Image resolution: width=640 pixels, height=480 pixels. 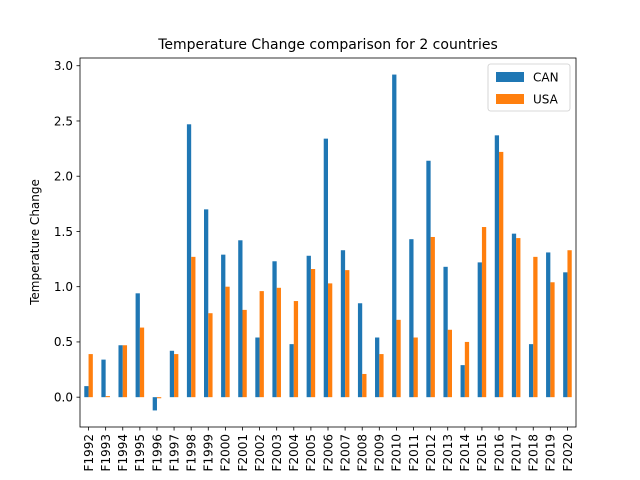 What do you see at coordinates (377, 367) in the screenshot?
I see `bar-can-f2009` at bounding box center [377, 367].